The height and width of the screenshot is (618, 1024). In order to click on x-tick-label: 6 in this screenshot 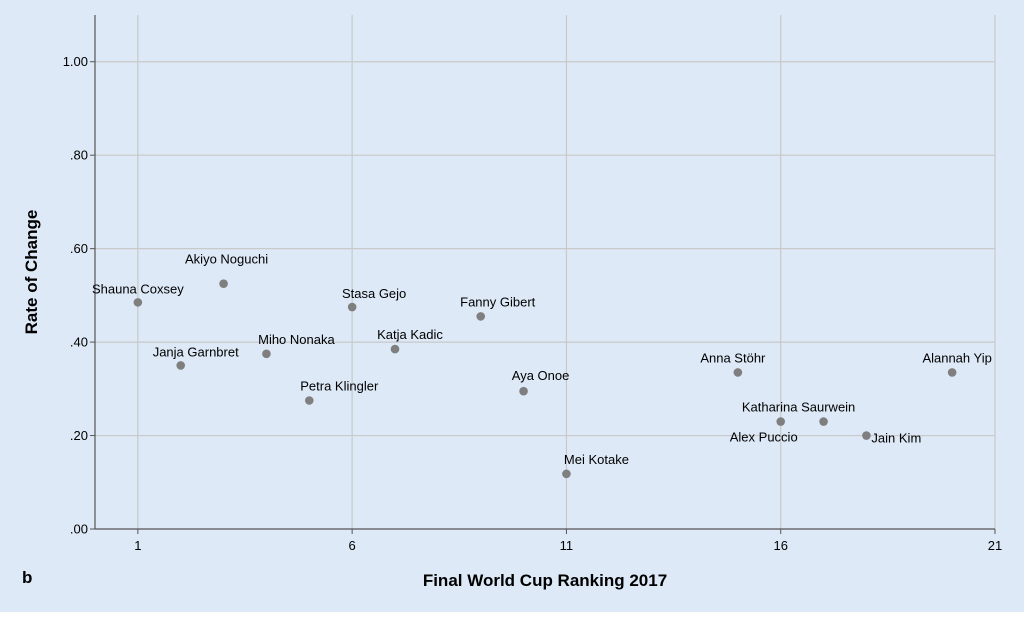, I will do `click(352, 545)`.